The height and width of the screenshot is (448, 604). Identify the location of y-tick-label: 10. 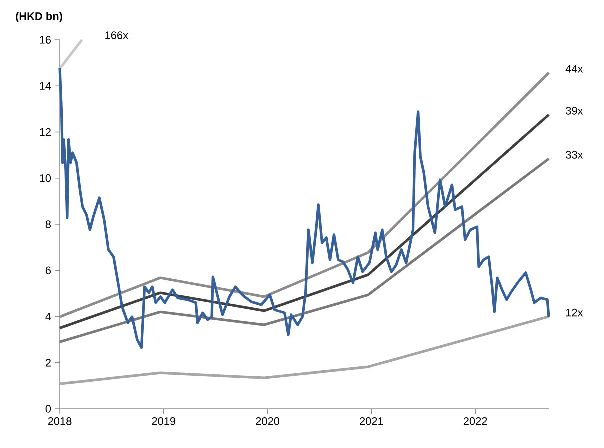
(46, 178).